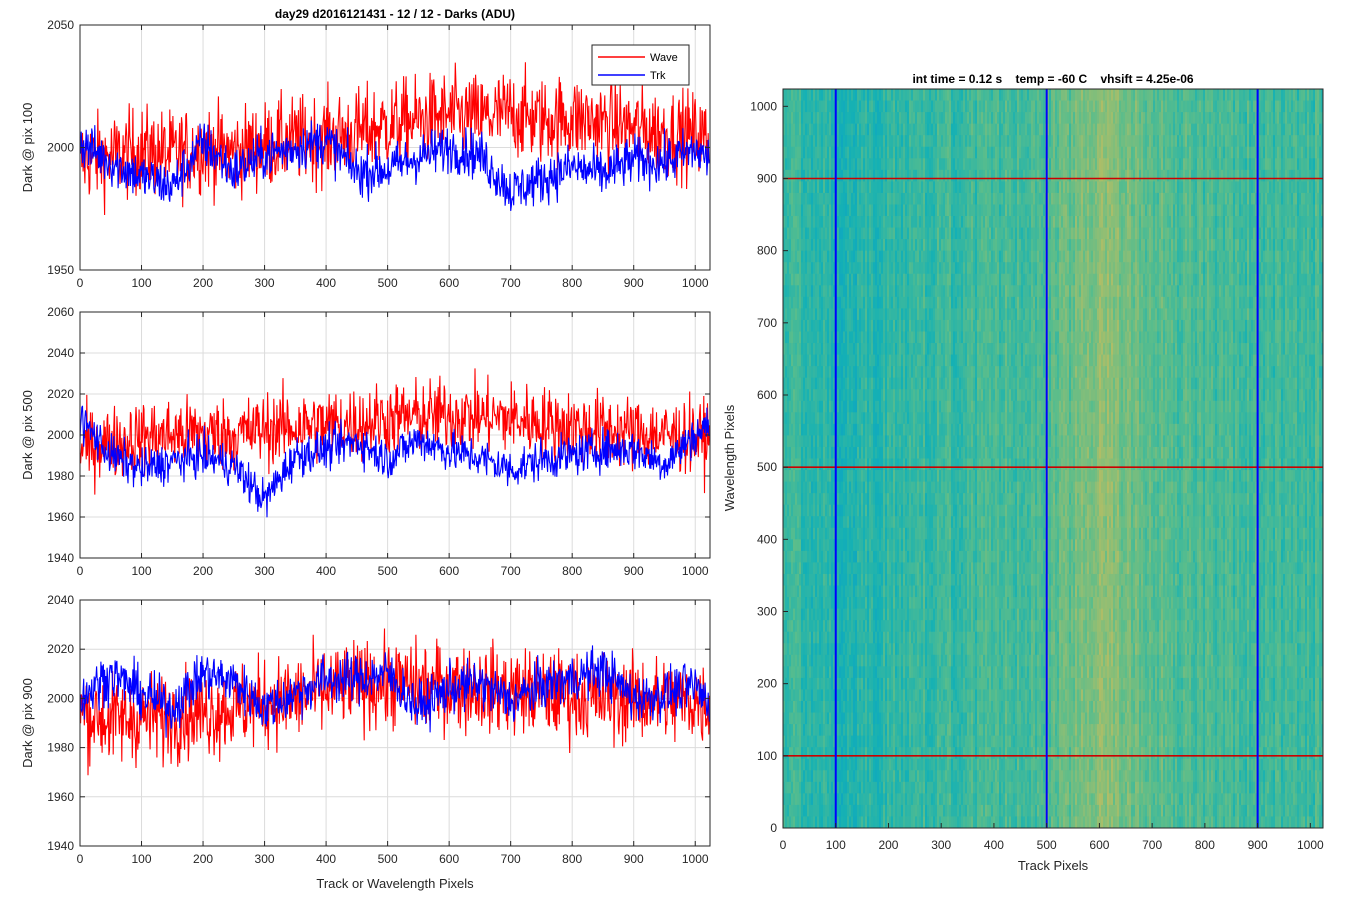  I want to click on y-tick-label: 1950, so click(60, 270).